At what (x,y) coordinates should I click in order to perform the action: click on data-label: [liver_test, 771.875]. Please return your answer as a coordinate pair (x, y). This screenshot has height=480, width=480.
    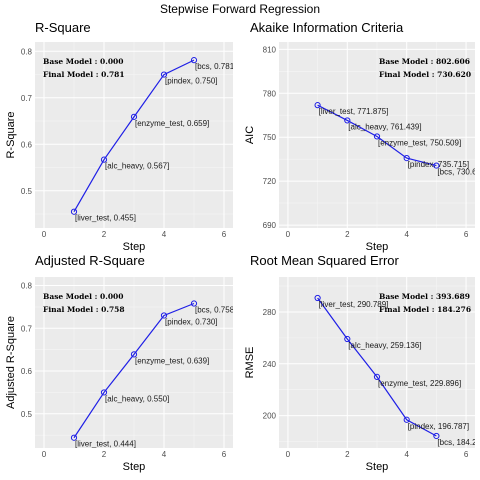
    Looking at the image, I should click on (354, 111).